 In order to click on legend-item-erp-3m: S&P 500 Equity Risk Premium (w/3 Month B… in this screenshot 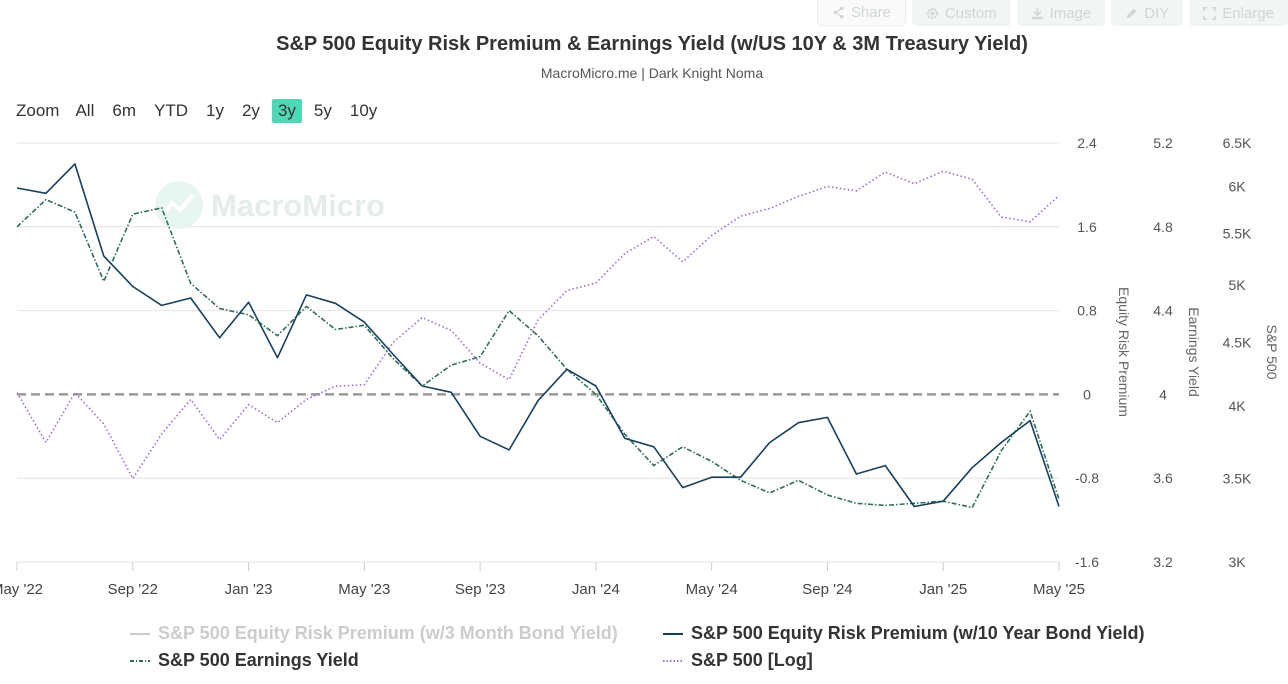, I will do `click(374, 633)`.